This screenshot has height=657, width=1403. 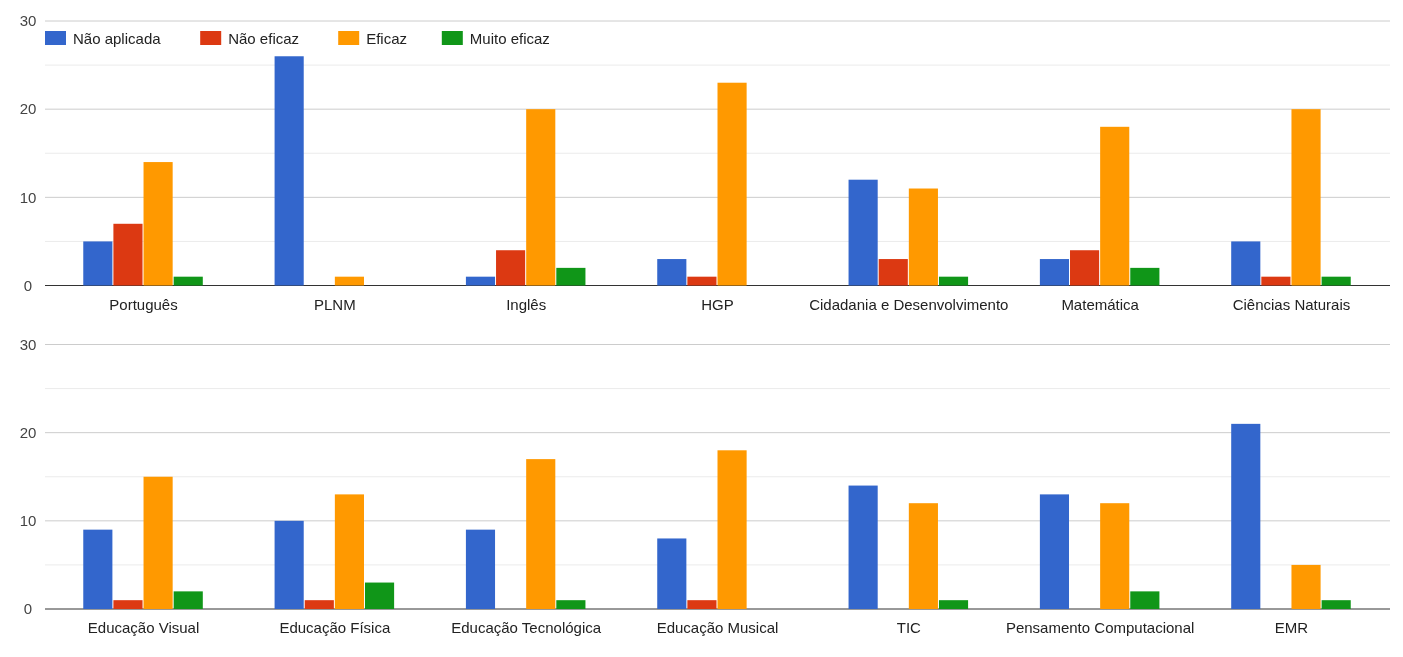 What do you see at coordinates (264, 39) in the screenshot?
I see `legend-label: Não eficaz` at bounding box center [264, 39].